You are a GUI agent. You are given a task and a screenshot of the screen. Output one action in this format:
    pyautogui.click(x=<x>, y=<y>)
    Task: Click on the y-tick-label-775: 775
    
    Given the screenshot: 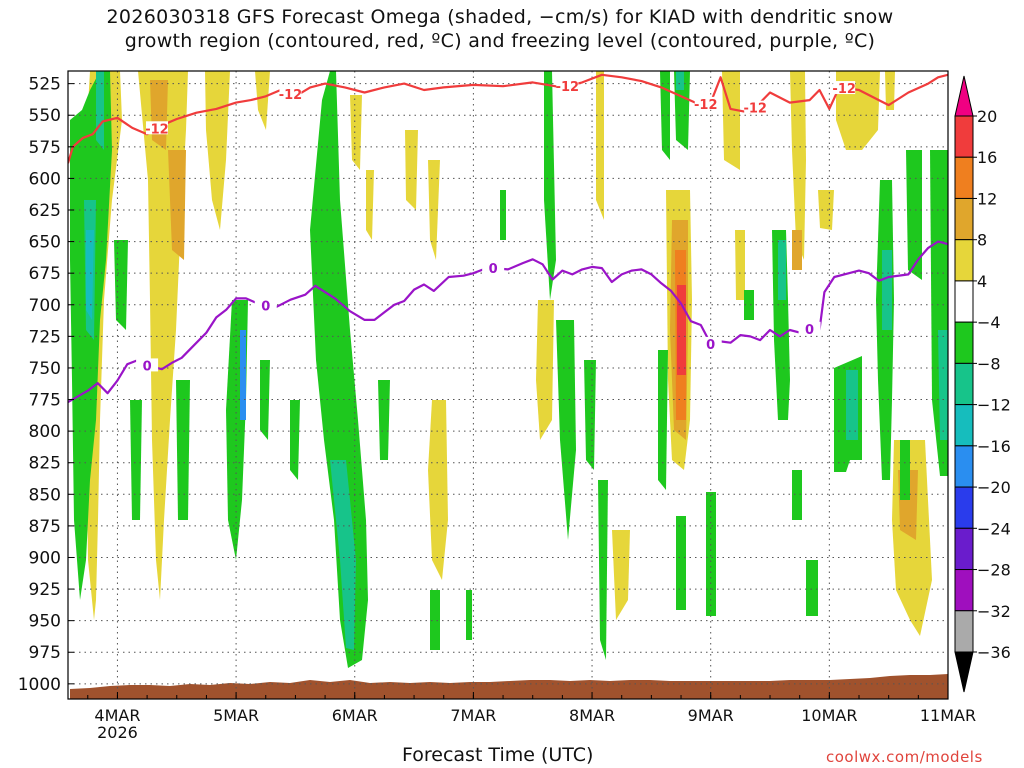 What is the action you would take?
    pyautogui.click(x=45, y=401)
    